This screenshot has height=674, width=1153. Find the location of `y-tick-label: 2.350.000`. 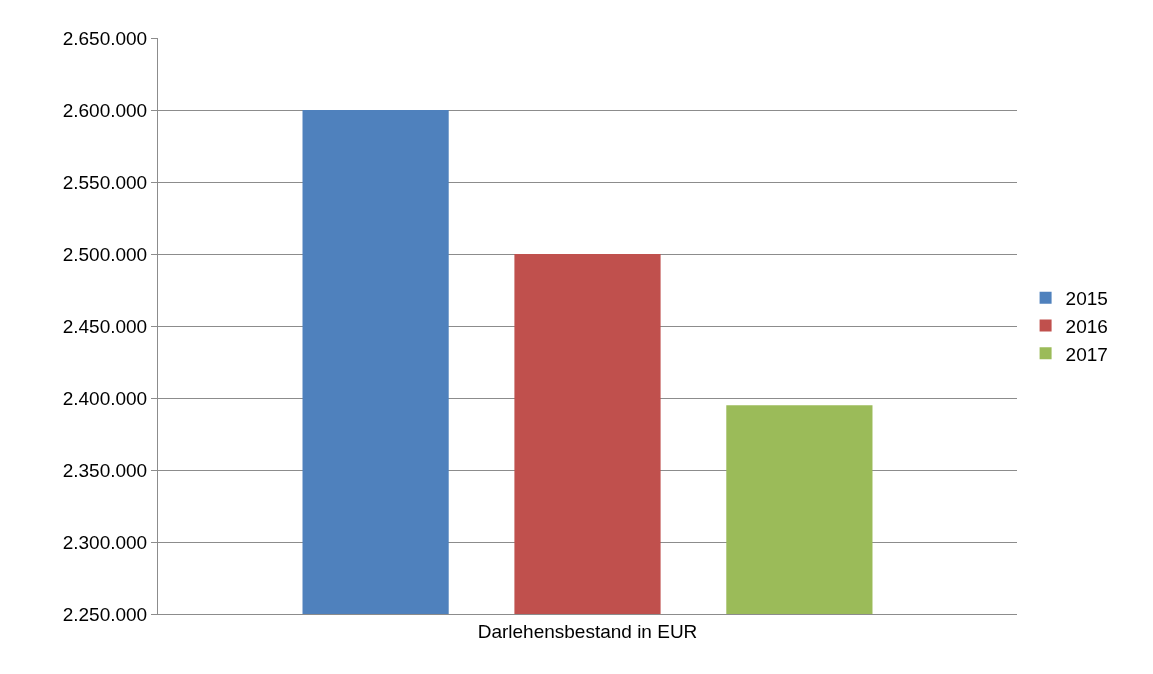

y-tick-label: 2.350.000 is located at coordinates (105, 470).